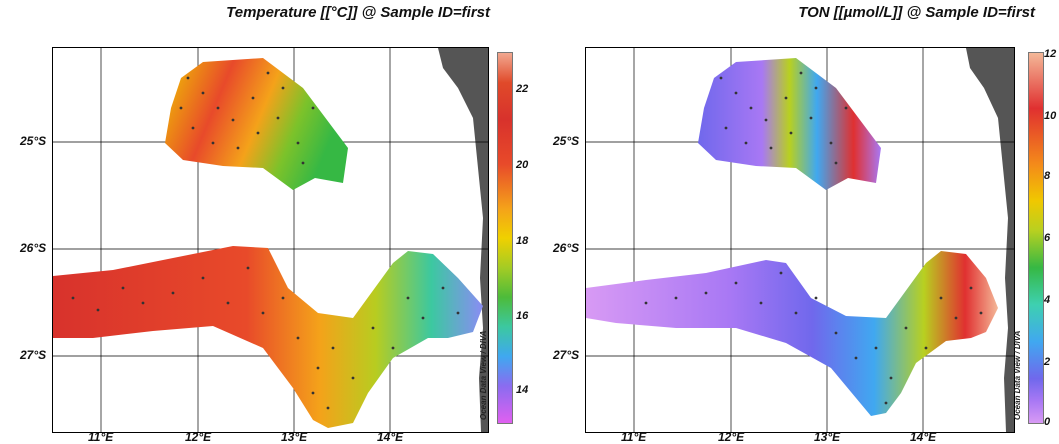  I want to click on colorbar-tick-label: 10, so click(1050, 116).